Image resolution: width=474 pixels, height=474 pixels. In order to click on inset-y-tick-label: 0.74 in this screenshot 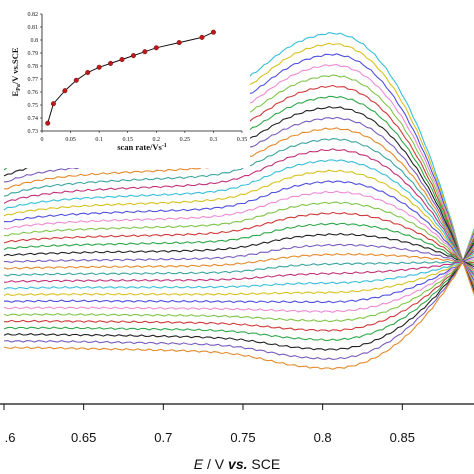, I will do `click(33, 119)`.